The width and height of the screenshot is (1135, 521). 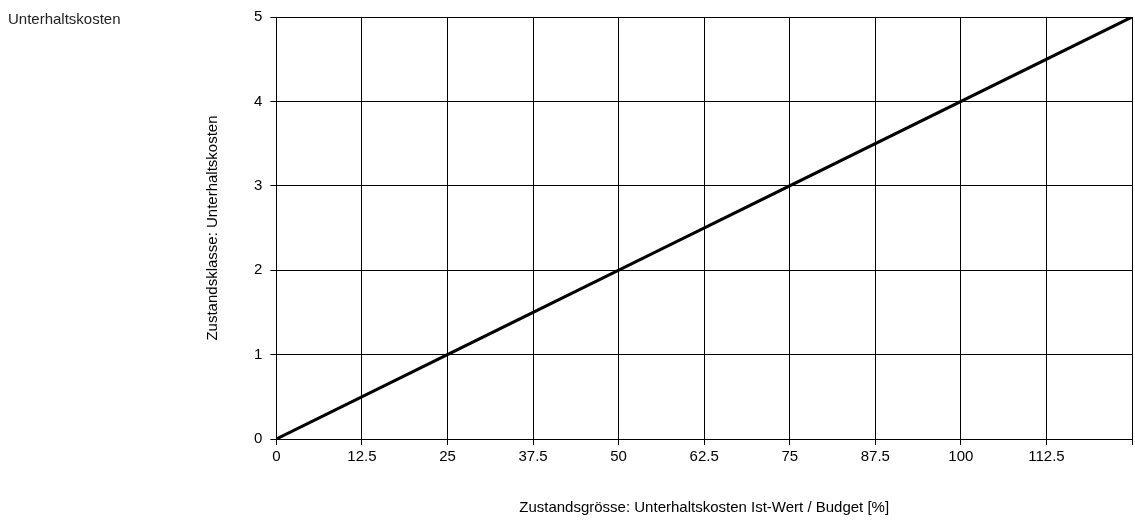 I want to click on y-tick-label: 5, so click(x=258, y=16).